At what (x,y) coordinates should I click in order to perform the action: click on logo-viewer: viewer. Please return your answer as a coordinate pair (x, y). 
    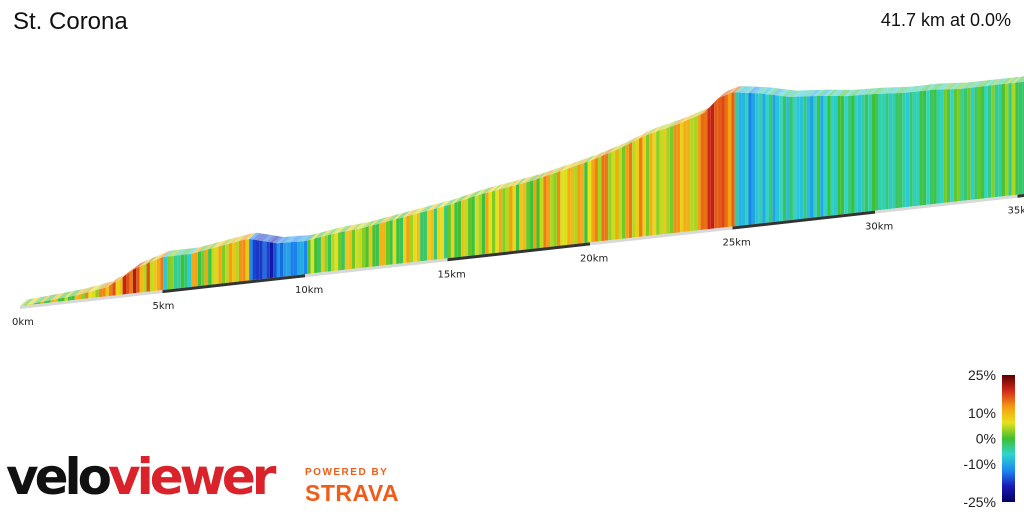
    Looking at the image, I should click on (192, 477).